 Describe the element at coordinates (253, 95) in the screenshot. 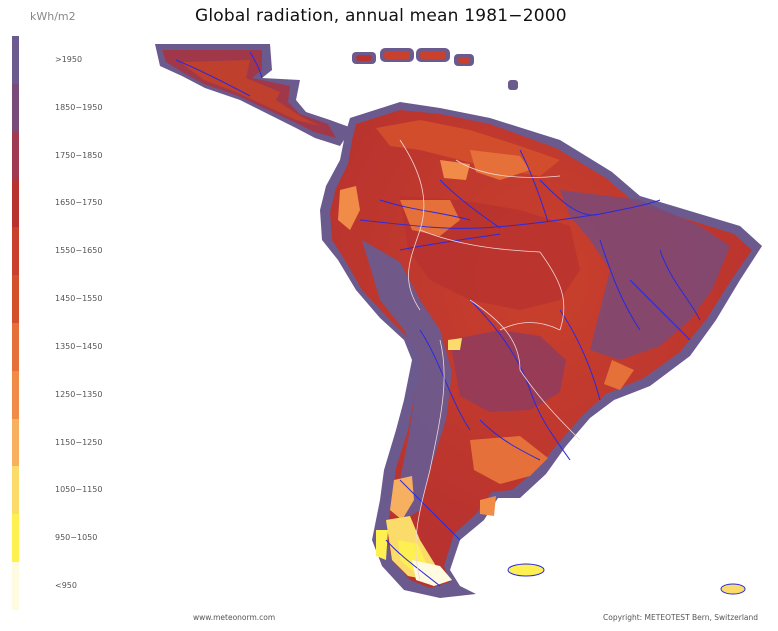

I see `central-america` at that location.